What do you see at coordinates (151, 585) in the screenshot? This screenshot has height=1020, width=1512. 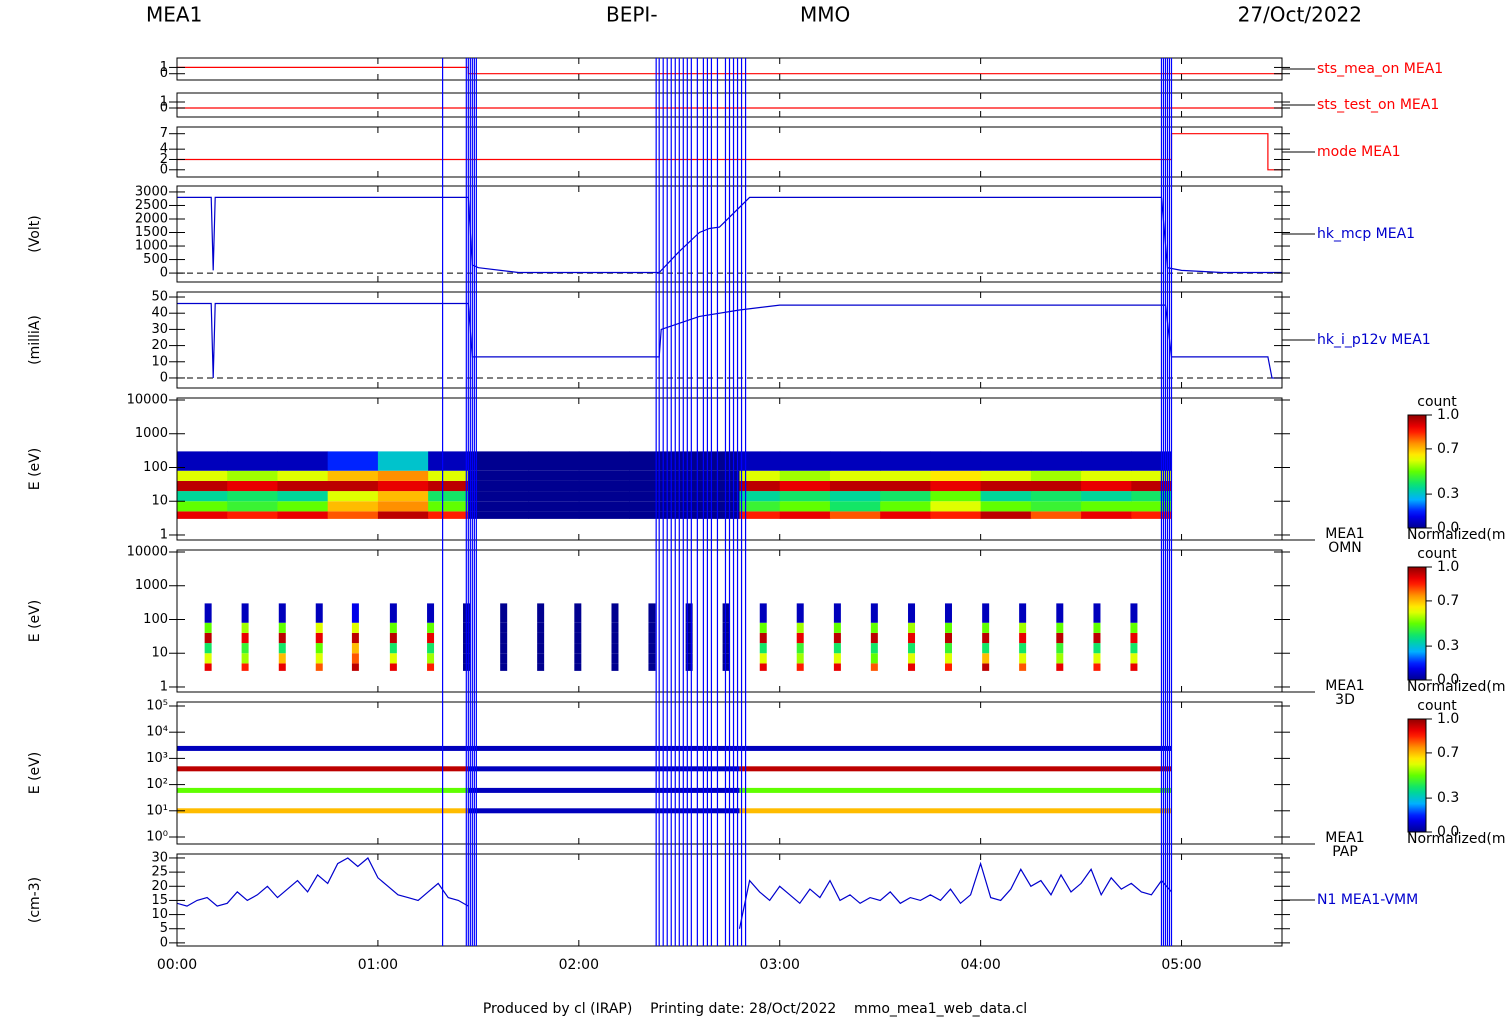 I see `y-tick-label: 1000` at bounding box center [151, 585].